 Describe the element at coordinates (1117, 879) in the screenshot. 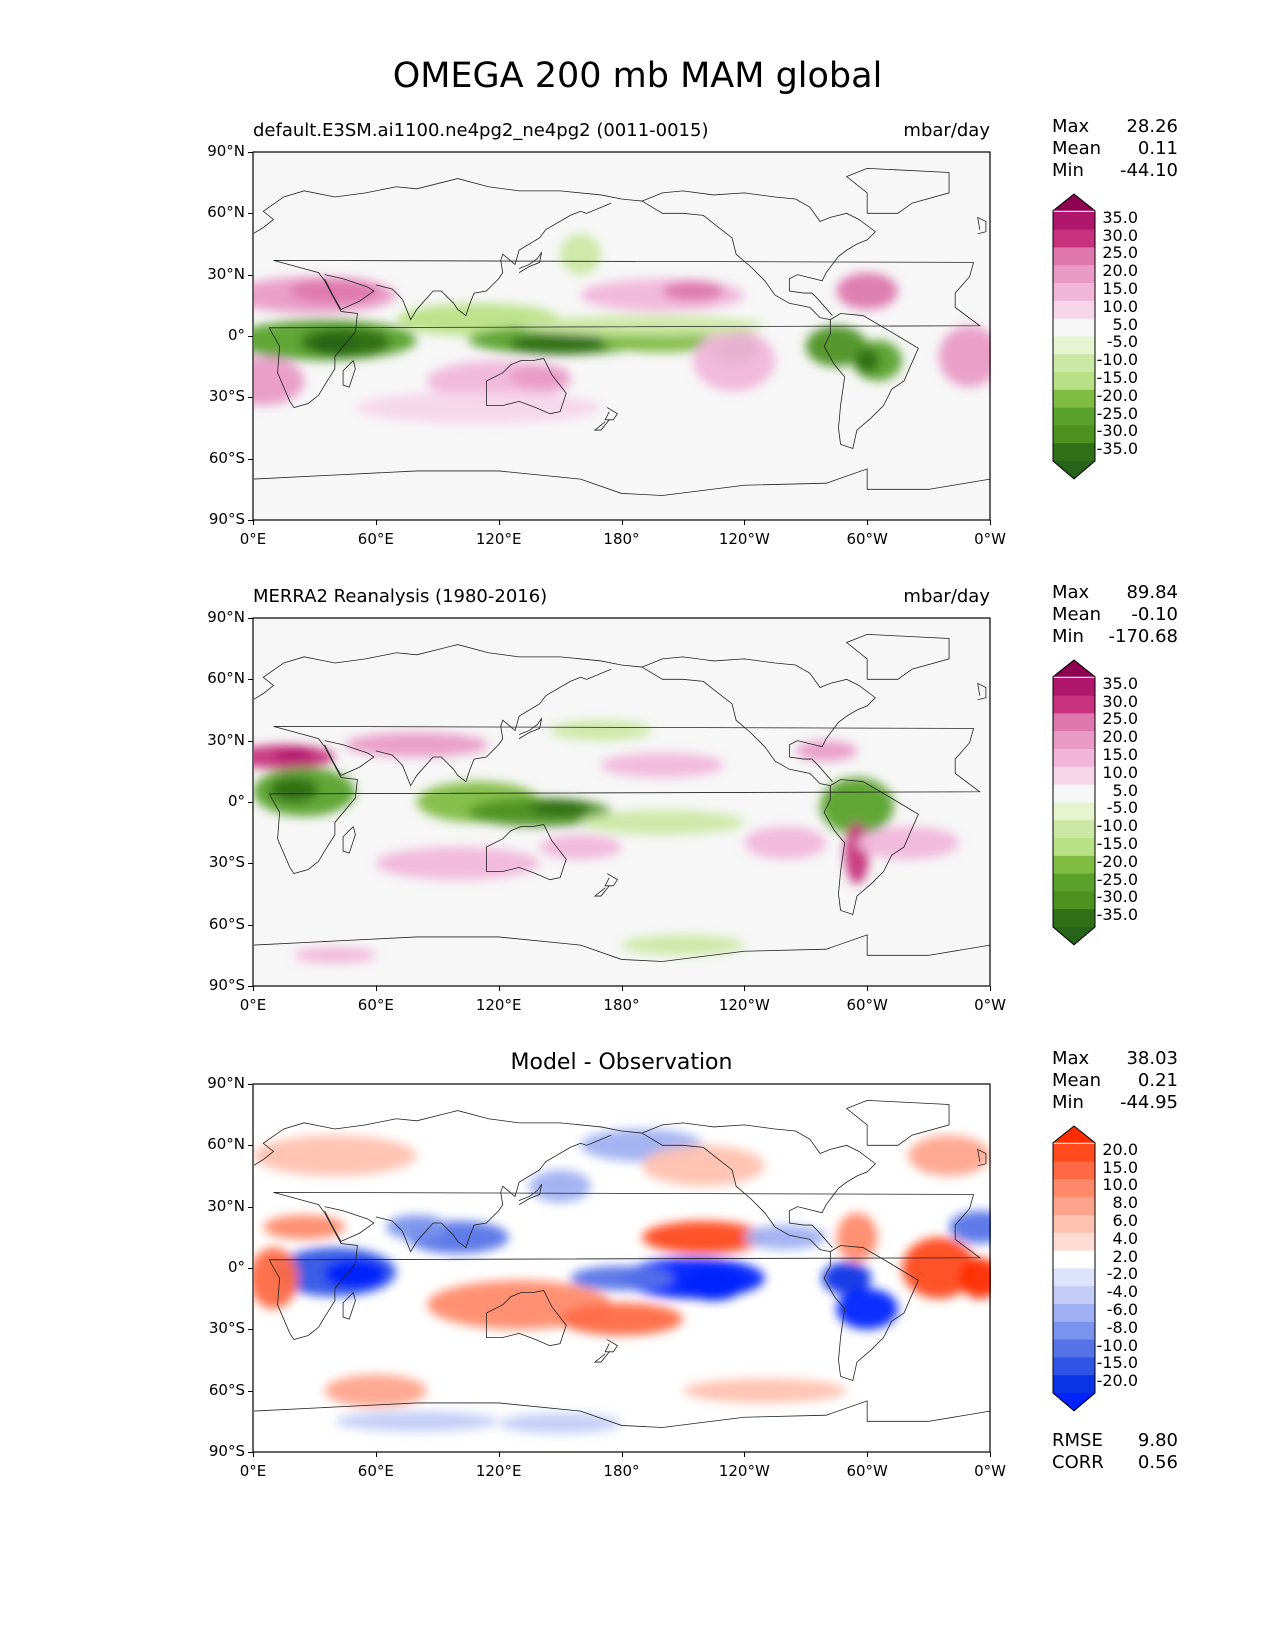

I see `colorbar-tick-label: -25.0` at that location.